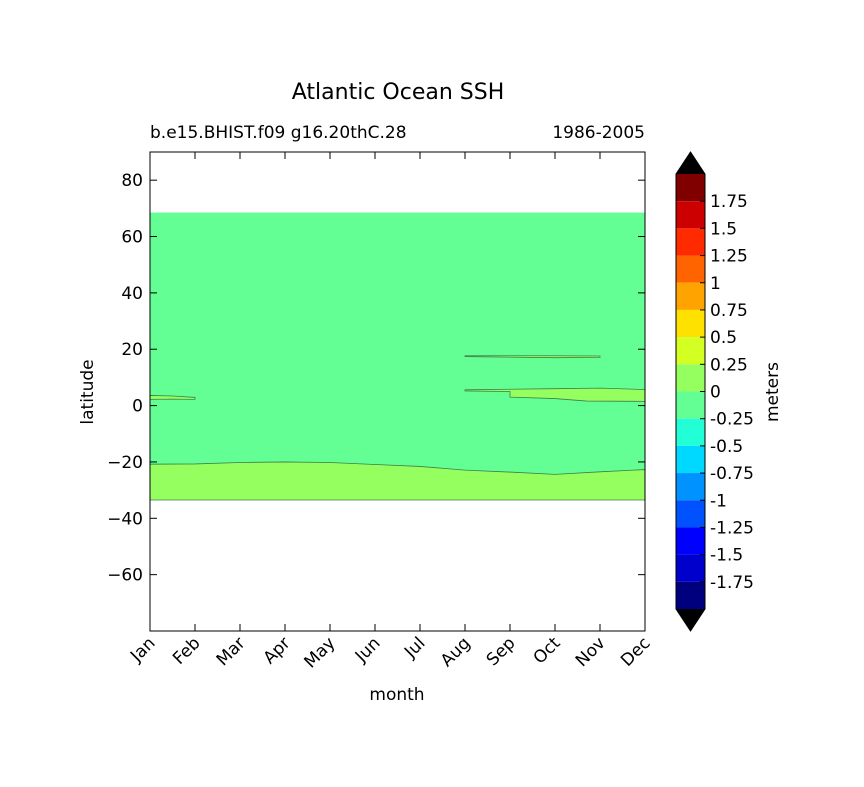 The image size is (864, 787). I want to click on chart-subtitle-left: b.e15.BHIST.f09 g16.20thC.28, so click(278, 133).